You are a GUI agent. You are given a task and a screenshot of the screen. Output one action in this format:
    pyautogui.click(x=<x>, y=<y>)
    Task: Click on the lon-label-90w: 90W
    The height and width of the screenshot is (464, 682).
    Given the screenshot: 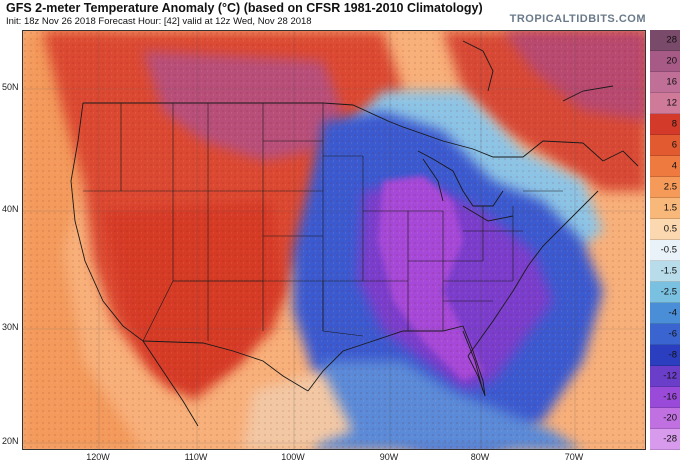 What is the action you would take?
    pyautogui.click(x=389, y=457)
    